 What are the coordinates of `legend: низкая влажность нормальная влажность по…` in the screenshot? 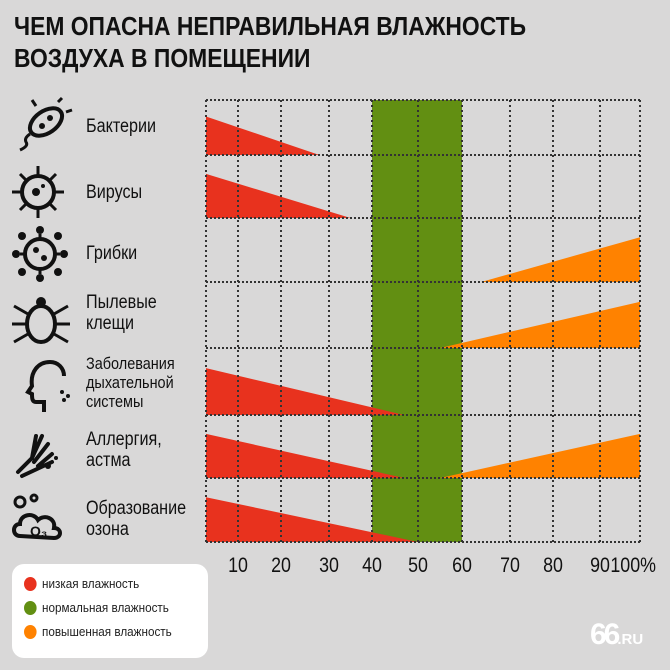 It's located at (110, 611).